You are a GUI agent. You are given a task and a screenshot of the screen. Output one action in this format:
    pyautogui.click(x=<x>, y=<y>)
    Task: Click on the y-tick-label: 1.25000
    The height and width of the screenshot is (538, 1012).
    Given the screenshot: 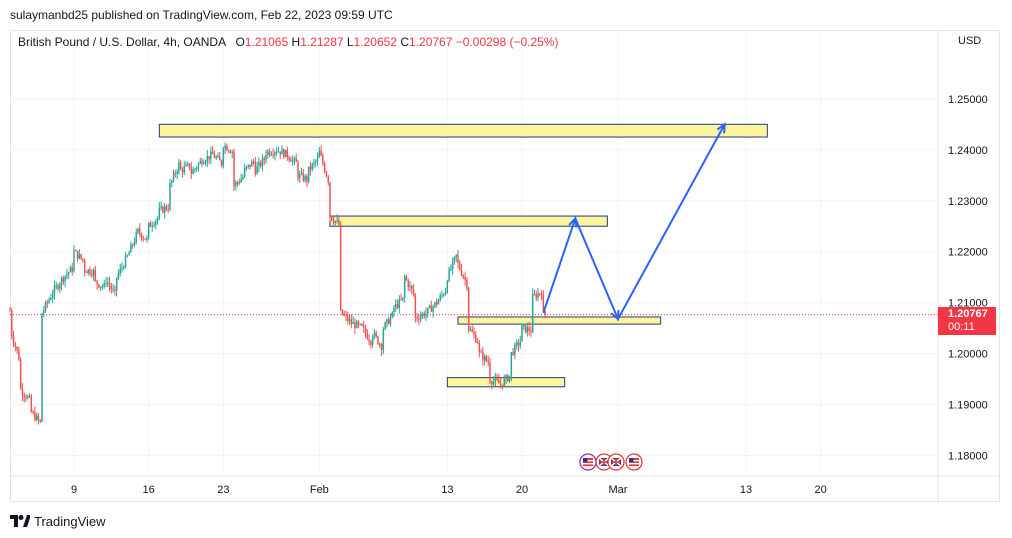 What is the action you would take?
    pyautogui.click(x=968, y=100)
    